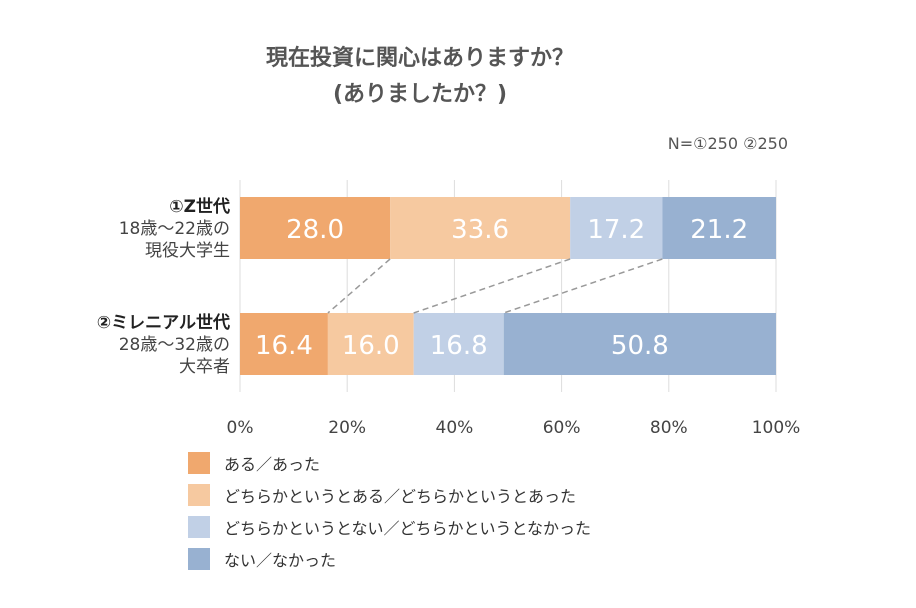  I want to click on legend-label: どちらかというとない／どちらかというとなかった, so click(408, 528).